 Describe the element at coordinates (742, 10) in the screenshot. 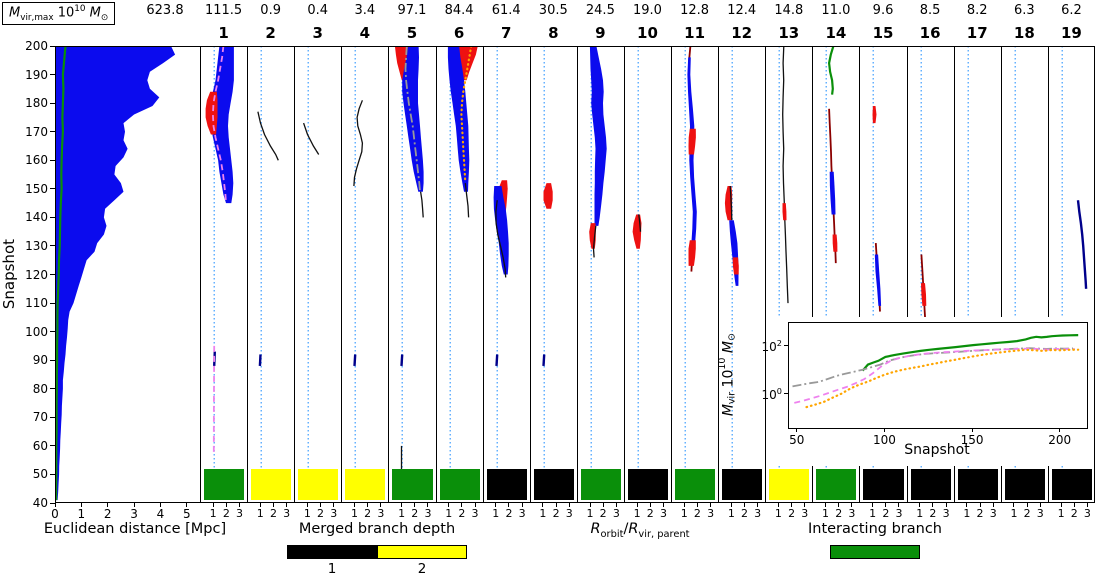

I see `panel-mass: 12.4` at that location.